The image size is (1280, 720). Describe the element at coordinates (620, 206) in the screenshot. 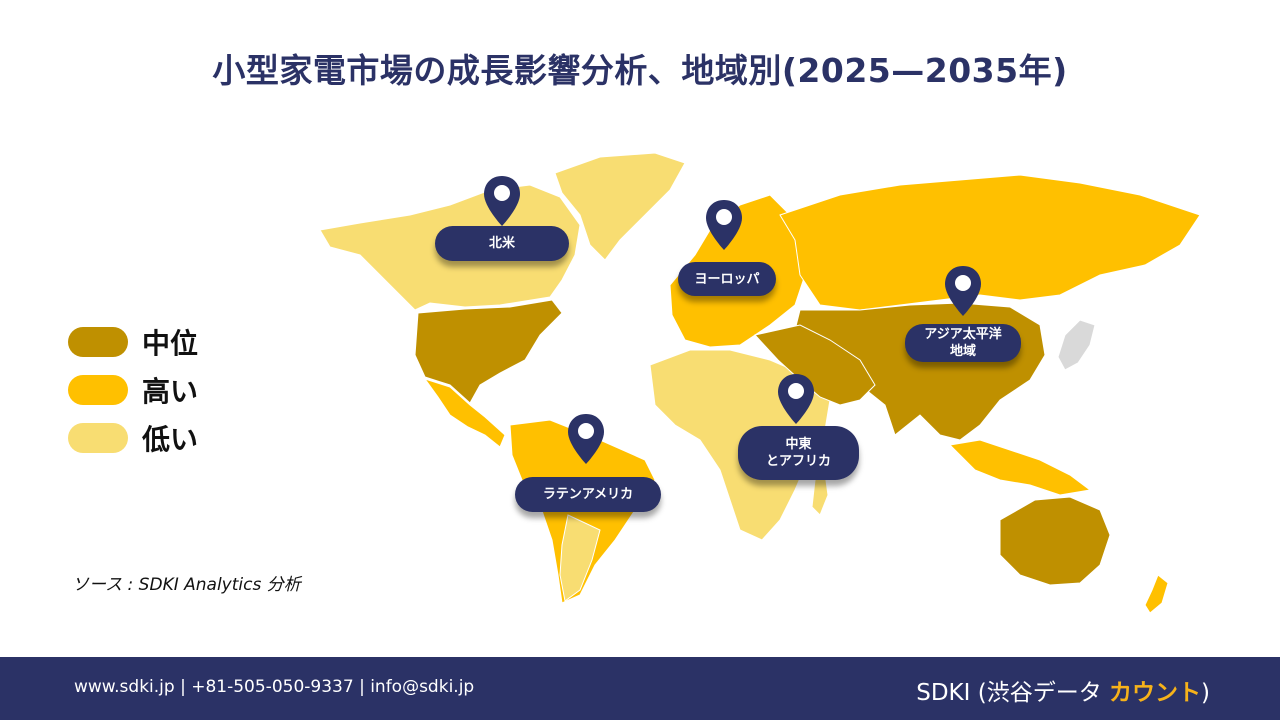

I see `region-greenland` at that location.